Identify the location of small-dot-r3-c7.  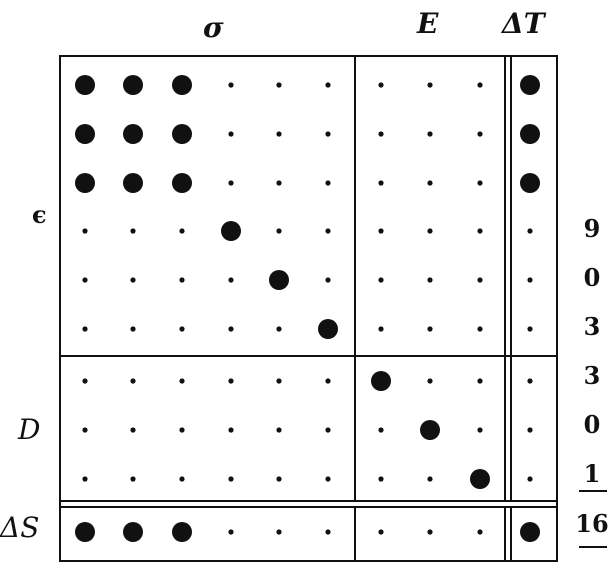
(430, 231).